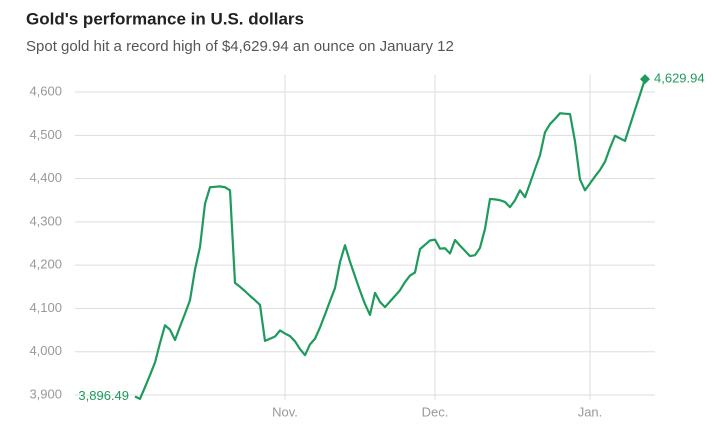 Image resolution: width=717 pixels, height=432 pixels. Describe the element at coordinates (285, 411) in the screenshot. I see `x-tick-label: Nov.` at that location.